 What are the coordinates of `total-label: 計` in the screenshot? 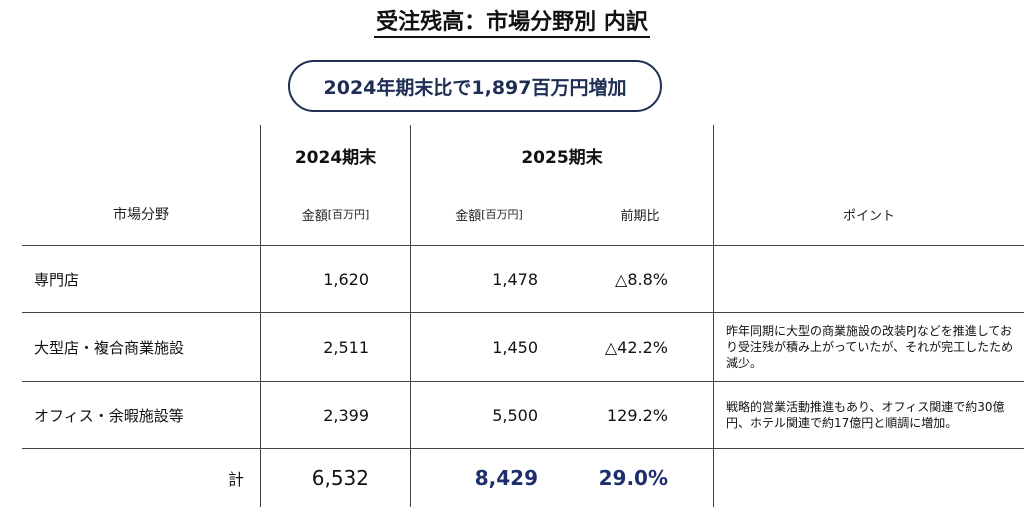 It's located at (235, 479).